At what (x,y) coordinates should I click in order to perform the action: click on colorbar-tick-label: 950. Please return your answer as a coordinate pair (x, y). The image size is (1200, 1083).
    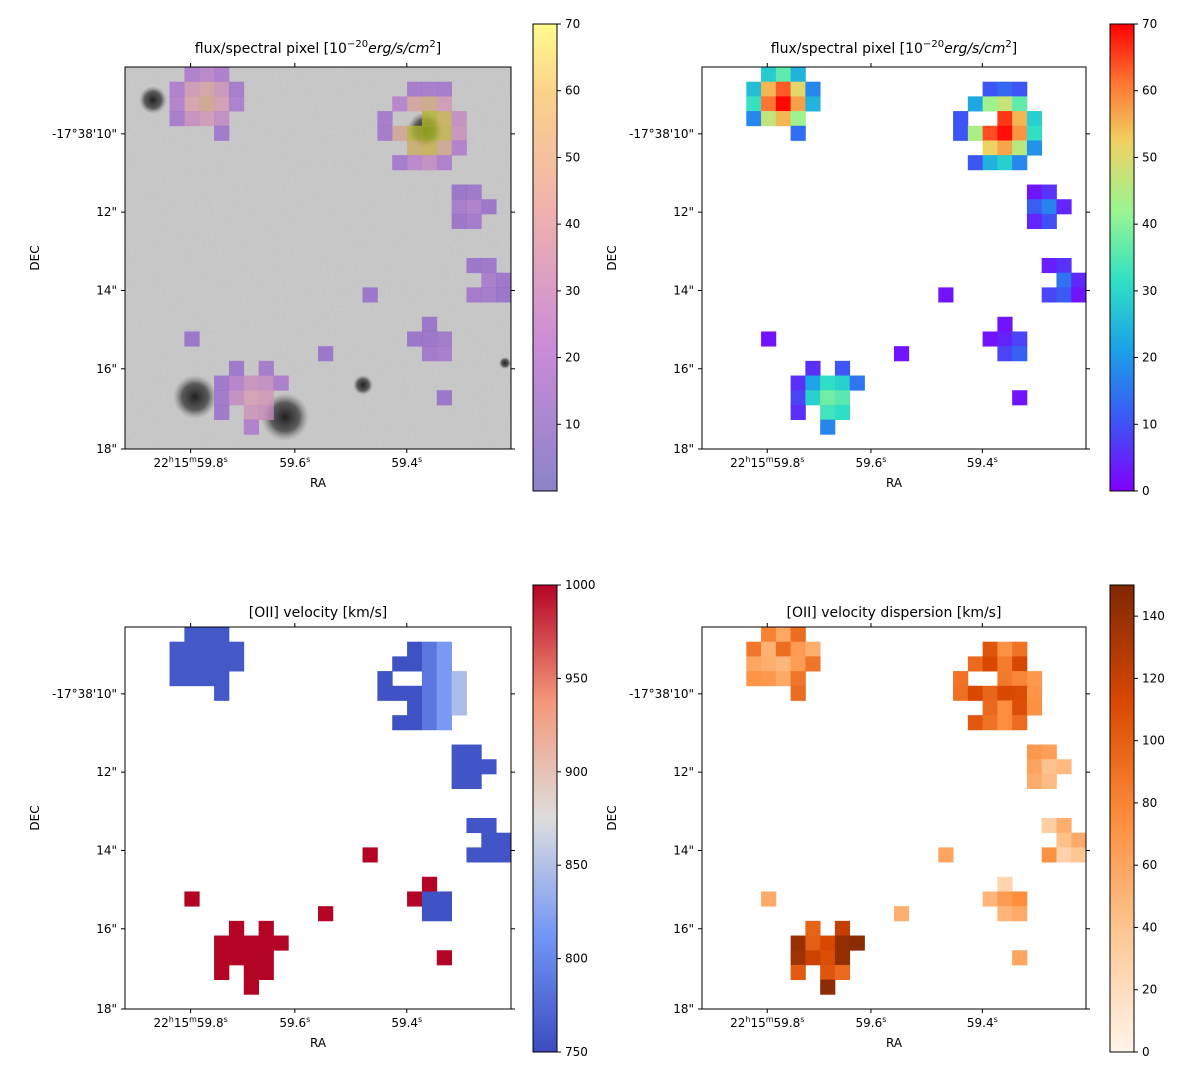
    Looking at the image, I should click on (576, 678).